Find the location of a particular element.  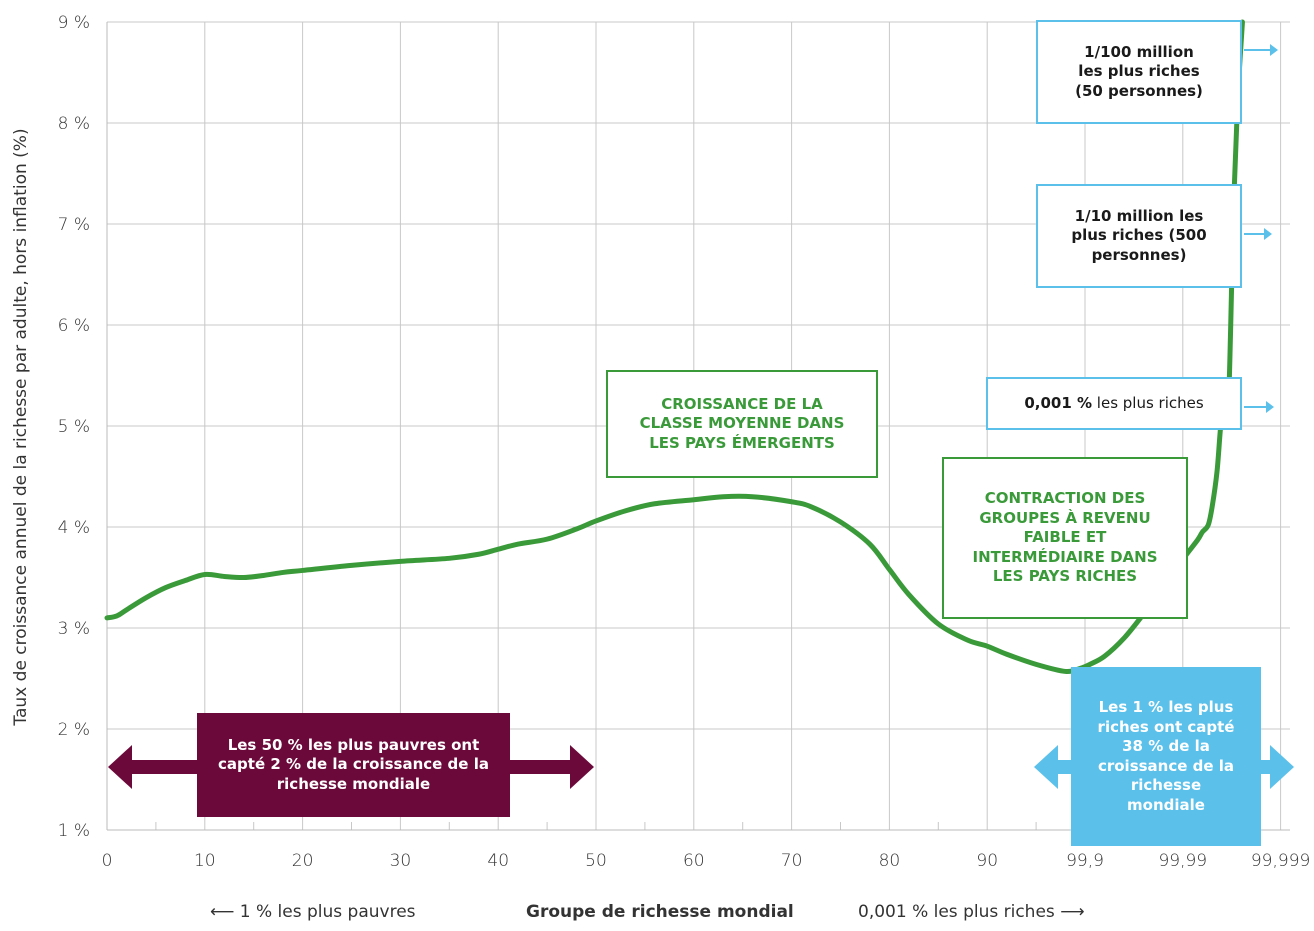

x-axis-title: Groupe de richesse mondial is located at coordinates (660, 912).